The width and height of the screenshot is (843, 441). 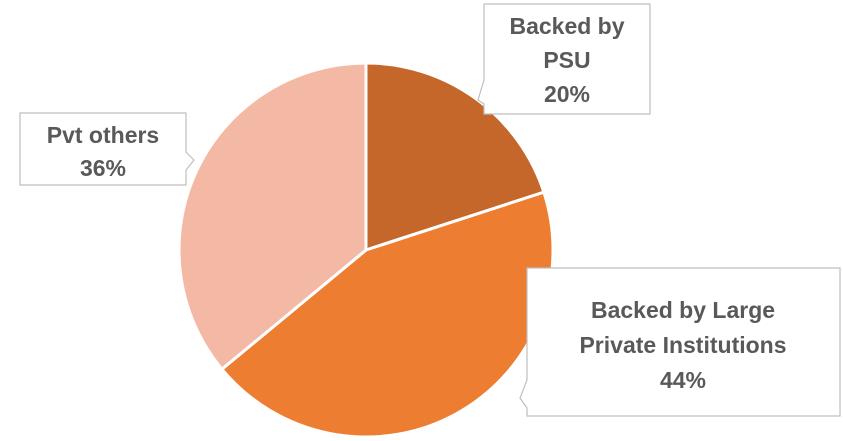 I want to click on callout-label-line-2: Private Institutions, so click(x=682, y=345).